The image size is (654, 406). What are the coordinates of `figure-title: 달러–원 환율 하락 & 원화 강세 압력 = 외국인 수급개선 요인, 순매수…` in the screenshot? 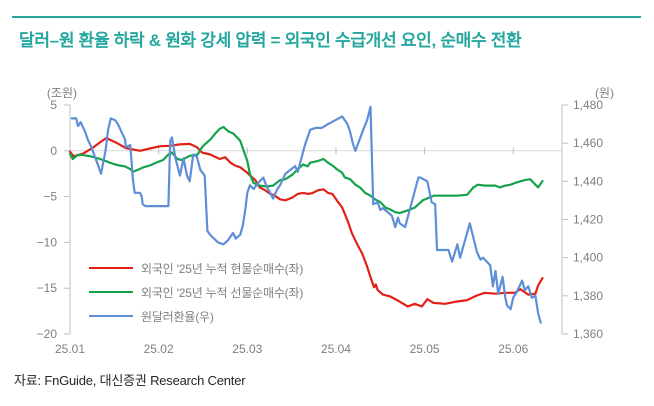 It's located at (270, 40).